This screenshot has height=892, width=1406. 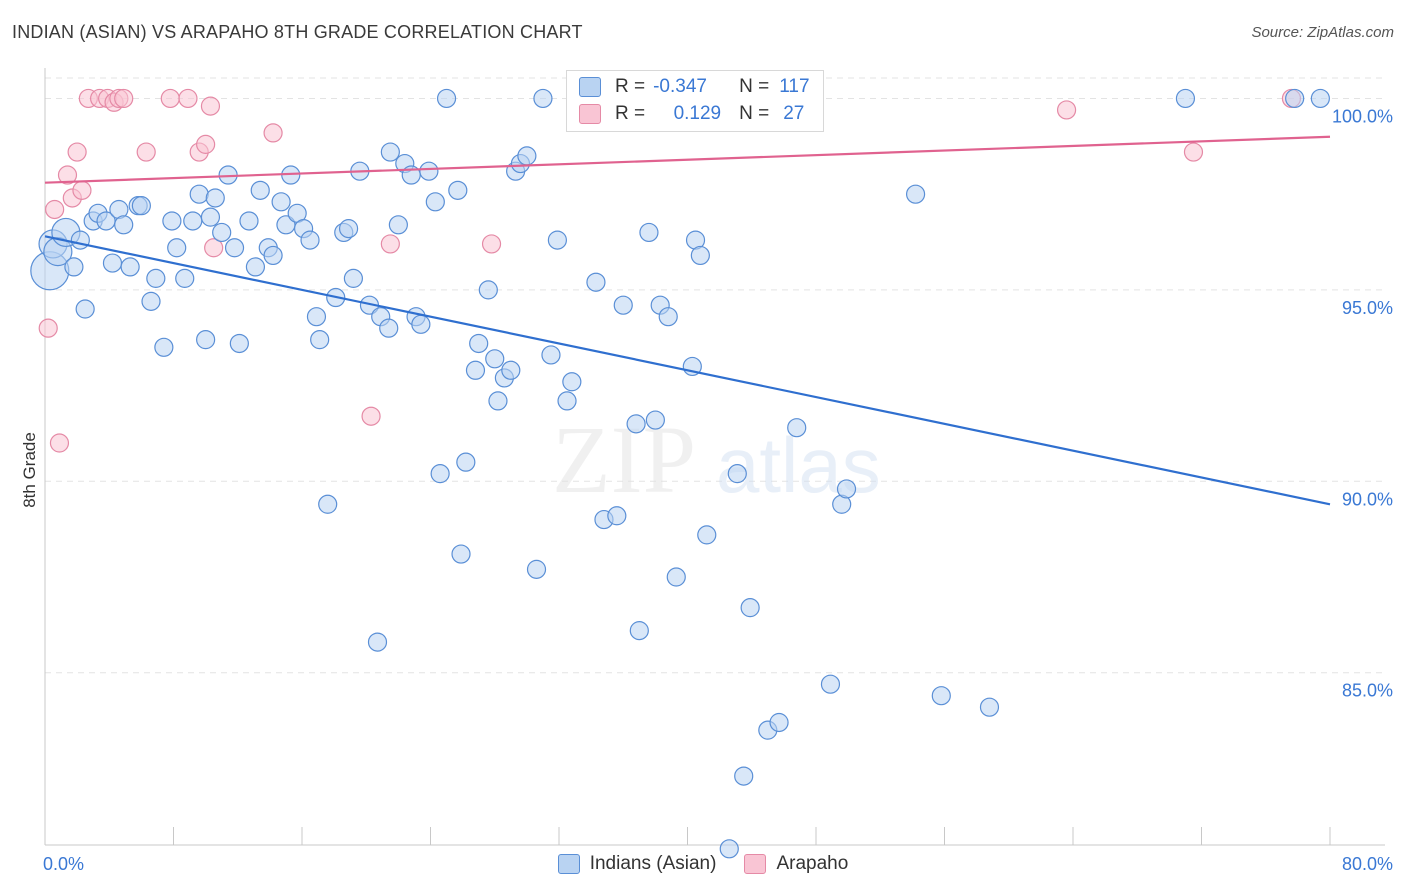 What do you see at coordinates (1367, 308) in the screenshot?
I see `y-tick-label: 95.0%` at bounding box center [1367, 308].